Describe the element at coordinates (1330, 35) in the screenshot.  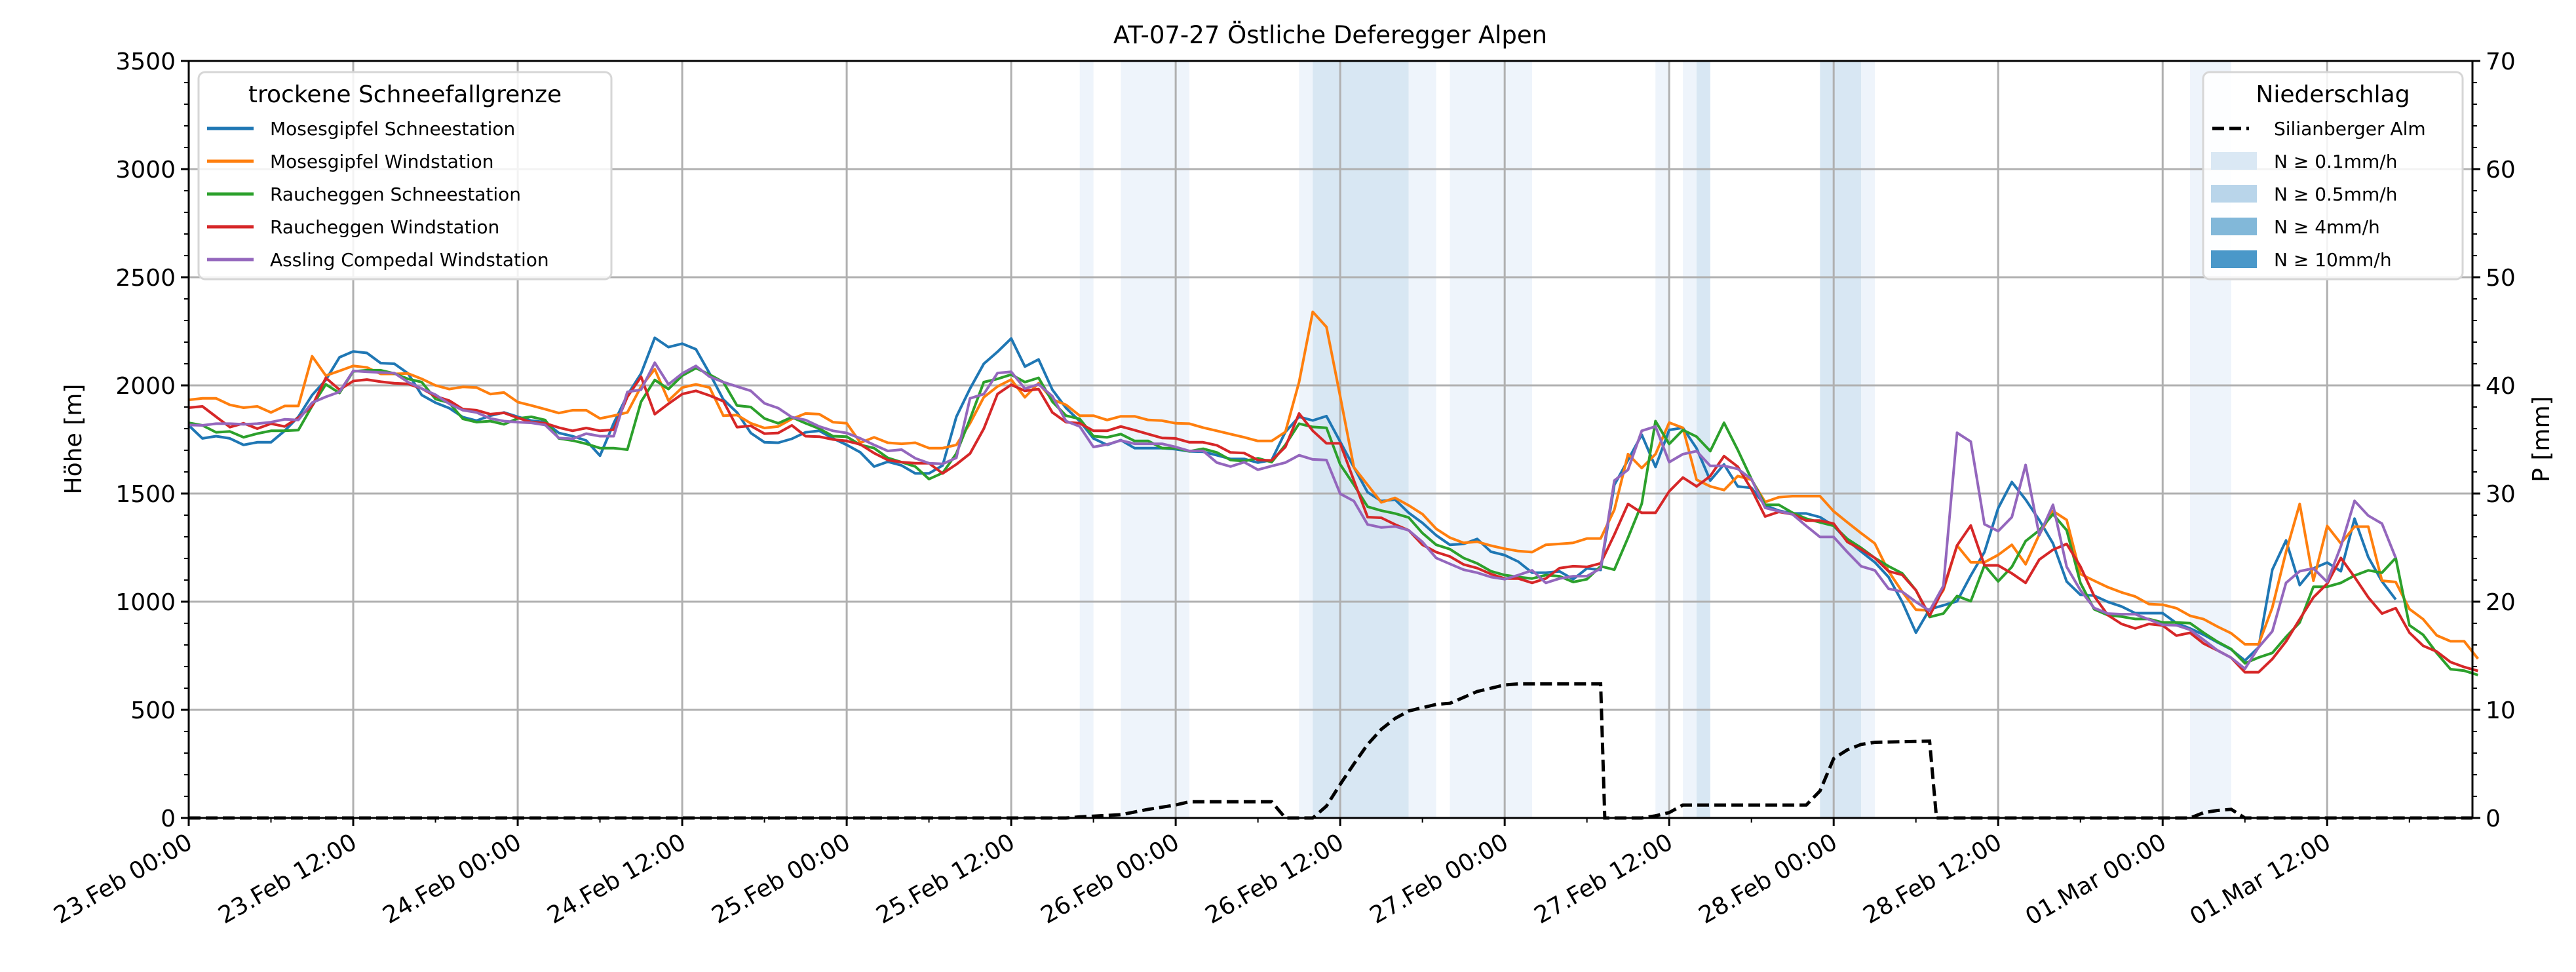
I see `chart-title: AT-07-27 Östliche Deferegger Alpen` at that location.